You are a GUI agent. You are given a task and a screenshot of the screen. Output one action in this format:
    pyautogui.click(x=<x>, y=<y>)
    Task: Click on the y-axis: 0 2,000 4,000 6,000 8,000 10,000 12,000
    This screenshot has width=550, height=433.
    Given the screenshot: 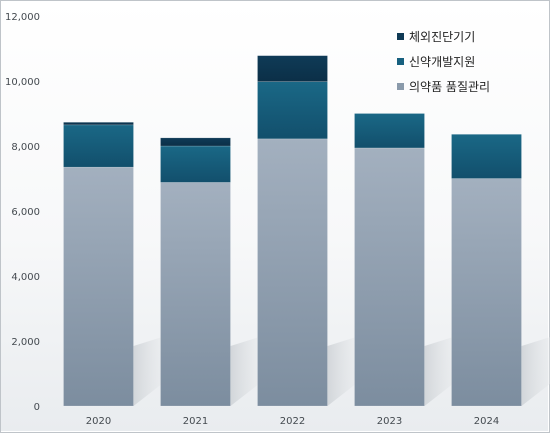 What is the action you would take?
    pyautogui.click(x=22, y=212)
    